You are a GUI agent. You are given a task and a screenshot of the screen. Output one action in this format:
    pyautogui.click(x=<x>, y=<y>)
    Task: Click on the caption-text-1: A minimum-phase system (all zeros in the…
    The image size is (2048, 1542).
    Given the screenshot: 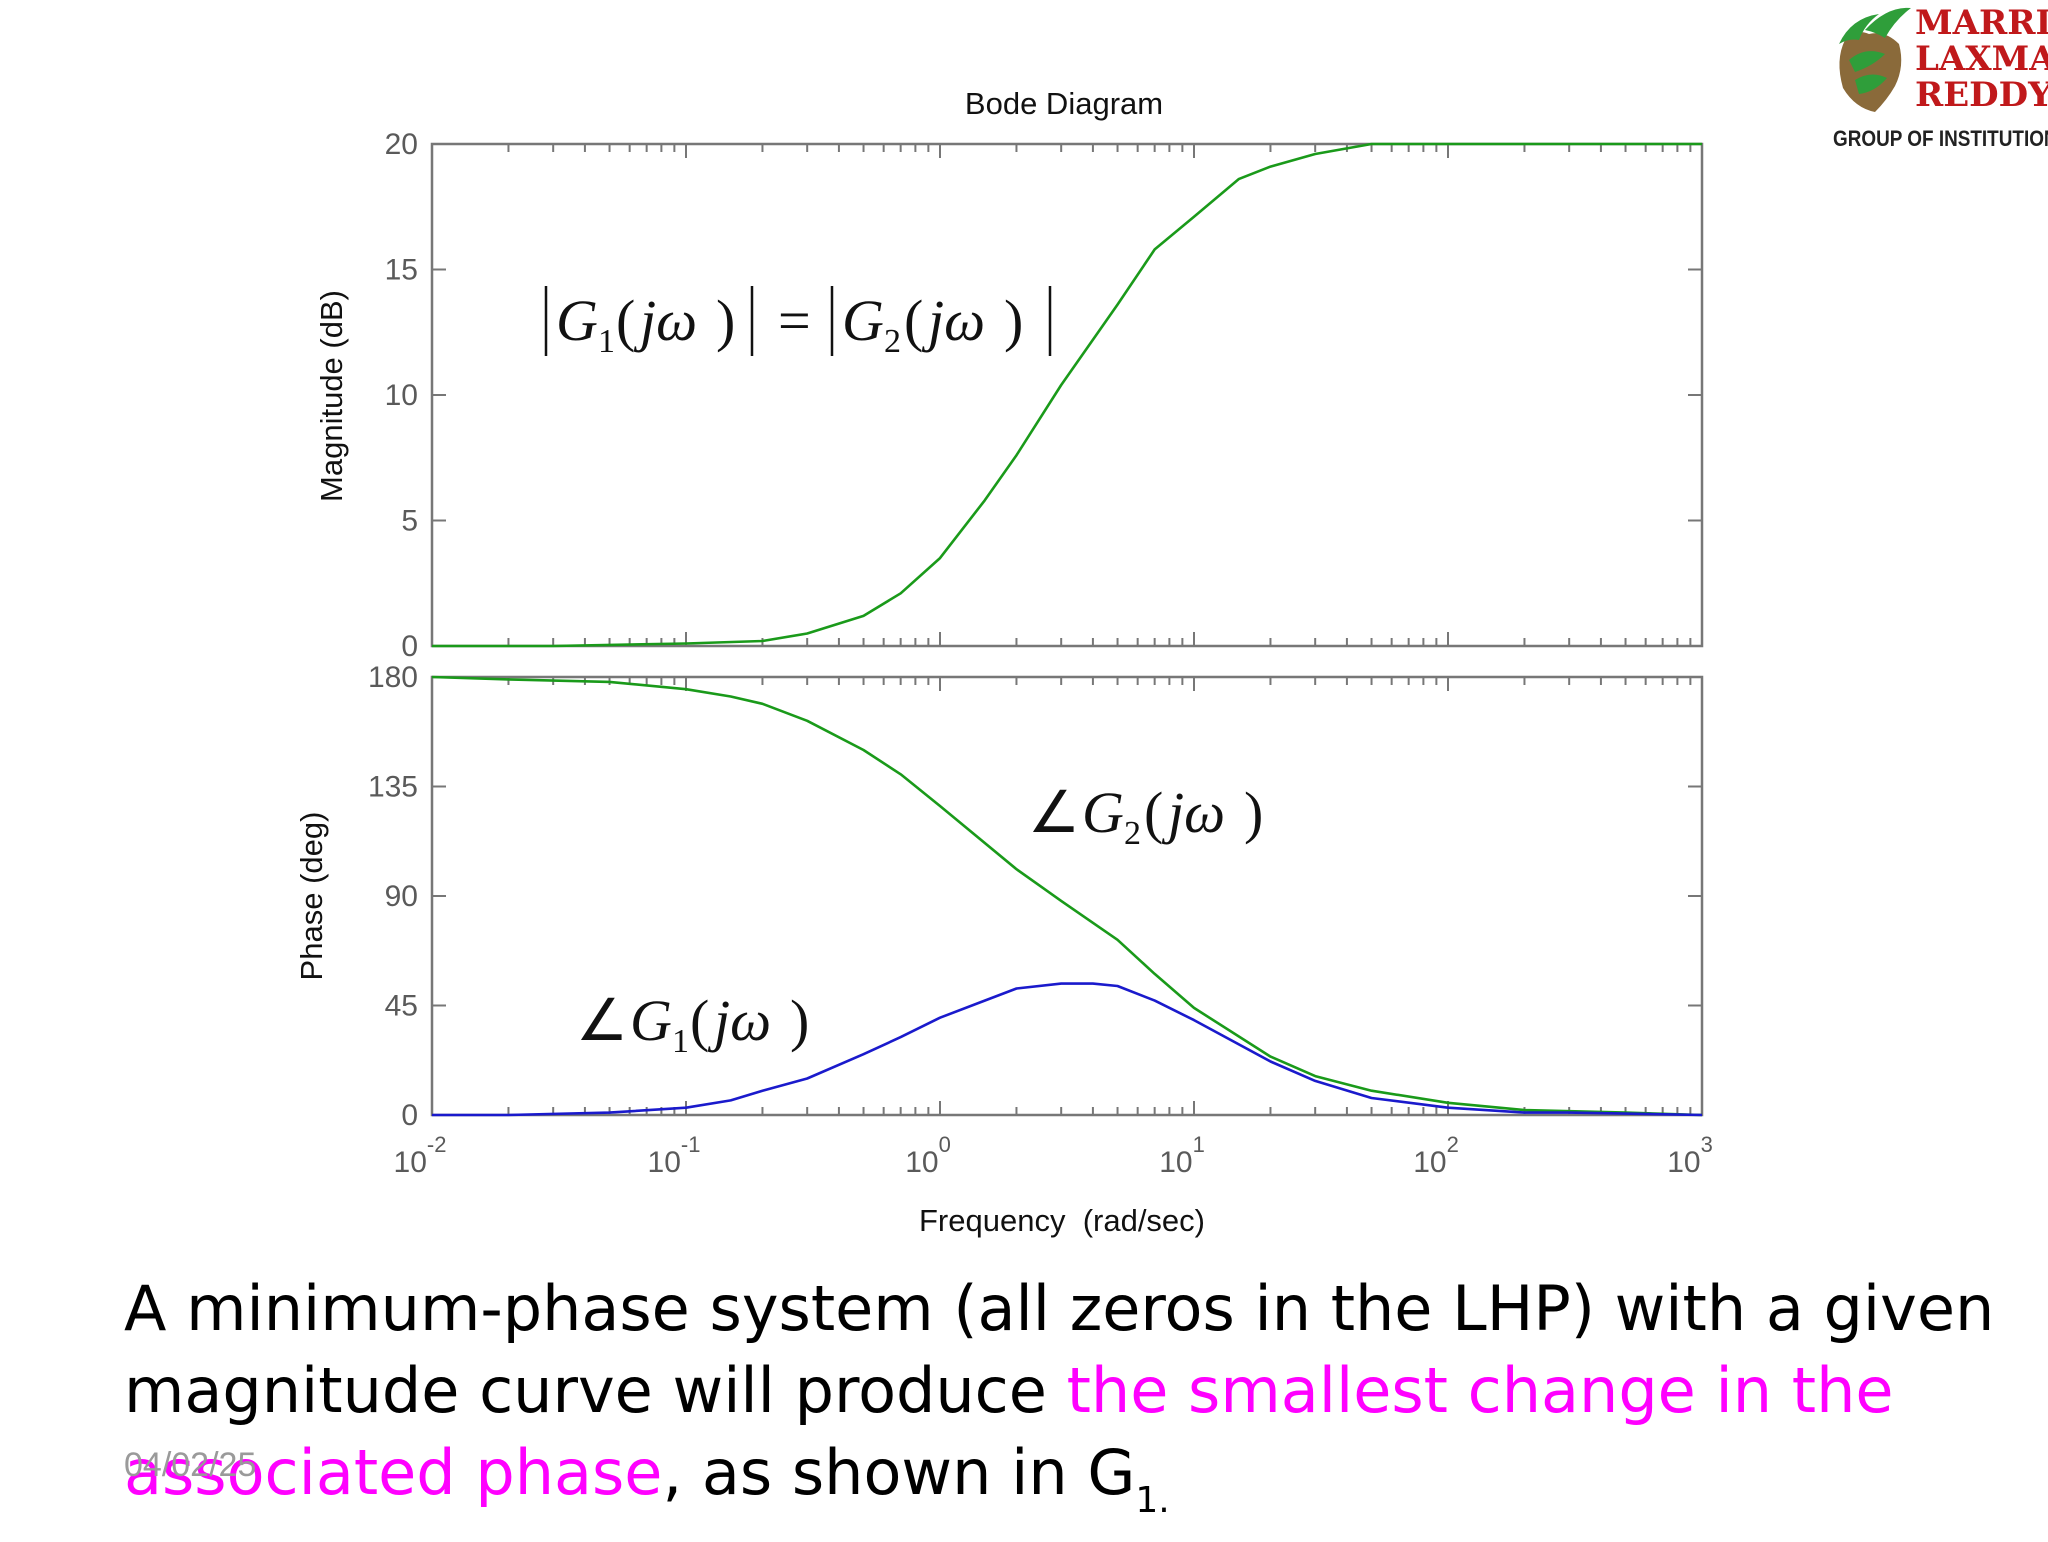 What is the action you would take?
    pyautogui.click(x=1059, y=1349)
    